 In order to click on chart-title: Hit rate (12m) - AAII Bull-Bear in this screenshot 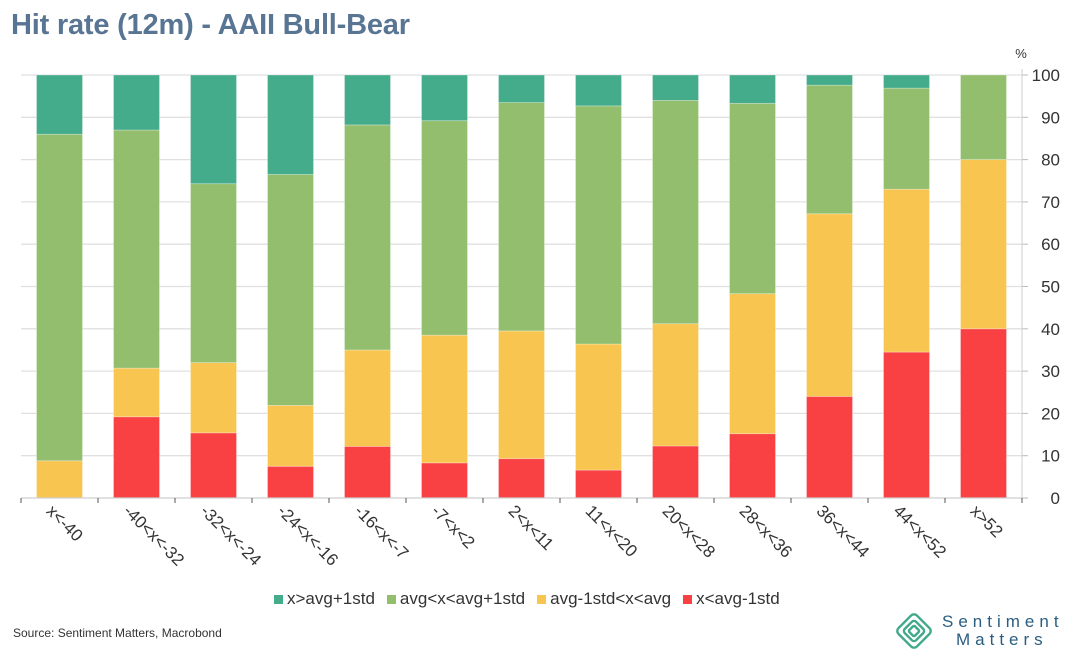, I will do `click(210, 25)`.